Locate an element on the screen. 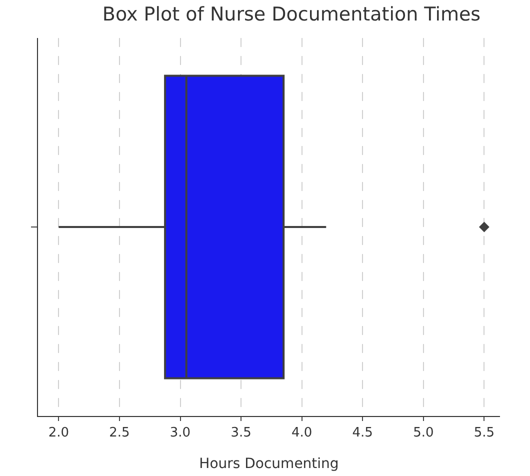  x-tick-label: 5.5 is located at coordinates (484, 433).